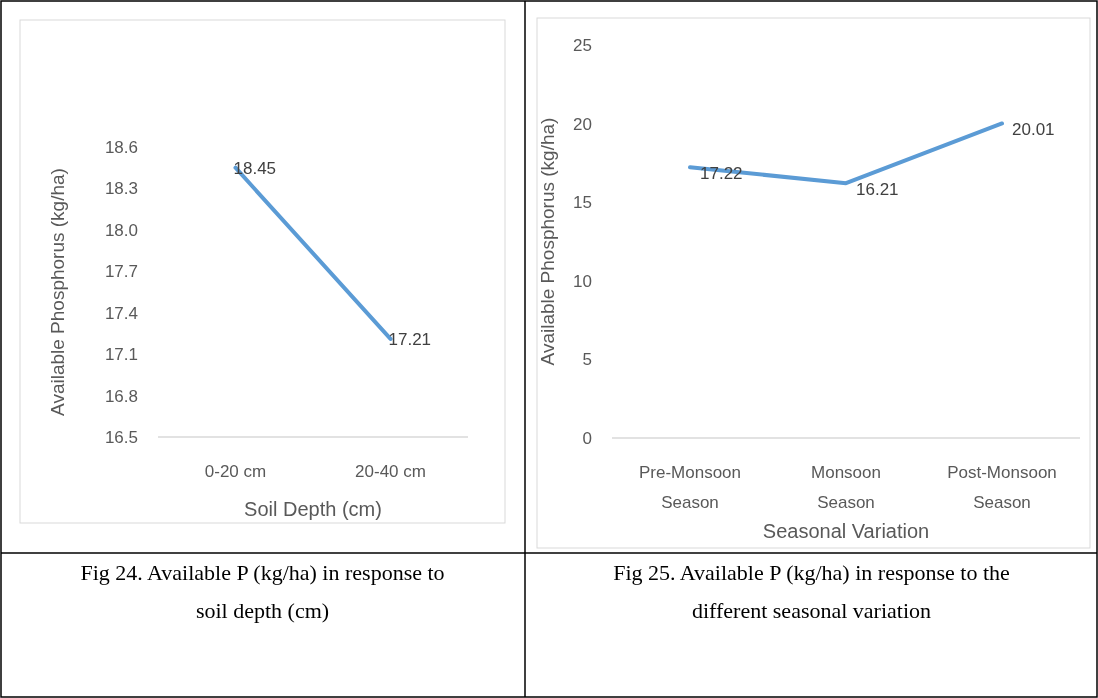  I want to click on y-tick-label: 10, so click(582, 281).